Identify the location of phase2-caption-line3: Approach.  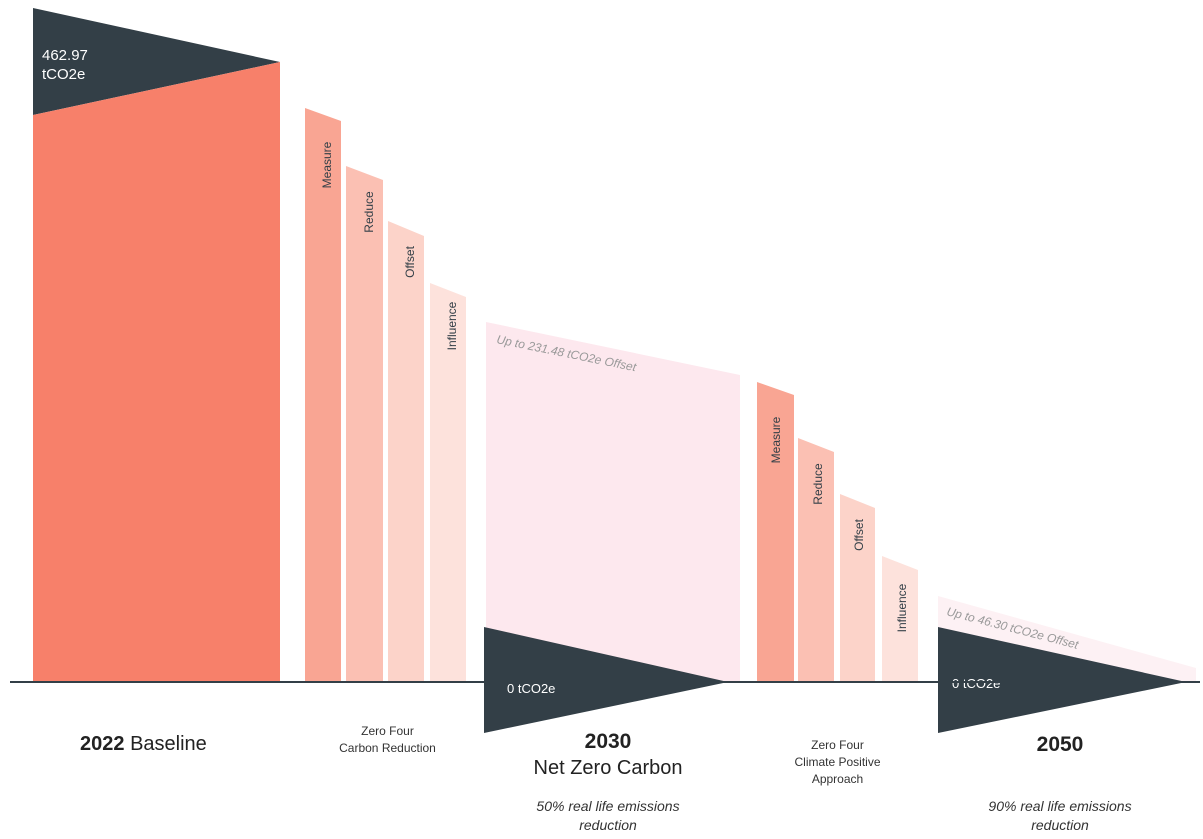
(837, 779).